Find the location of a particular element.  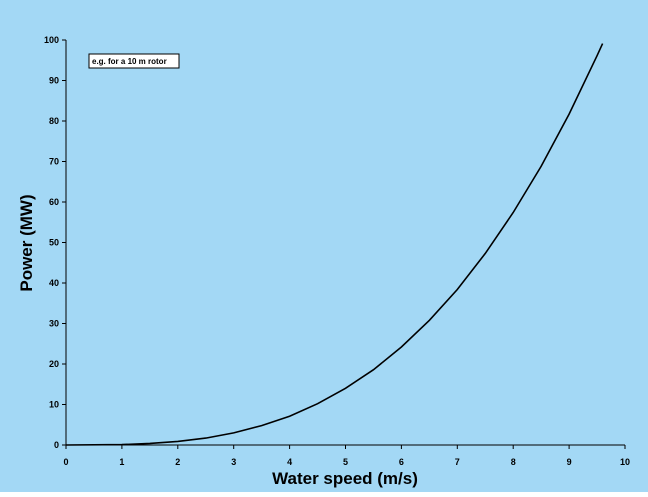

y-axis-title: Power (MW) is located at coordinates (26, 242).